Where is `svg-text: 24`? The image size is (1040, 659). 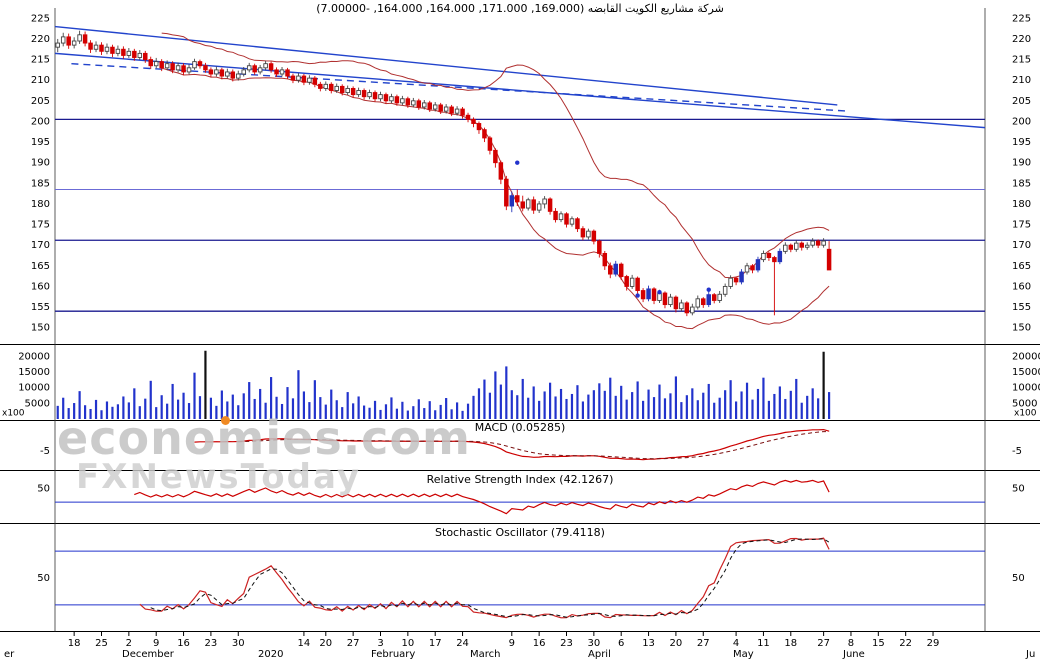 svg-text: 24 is located at coordinates (462, 643).